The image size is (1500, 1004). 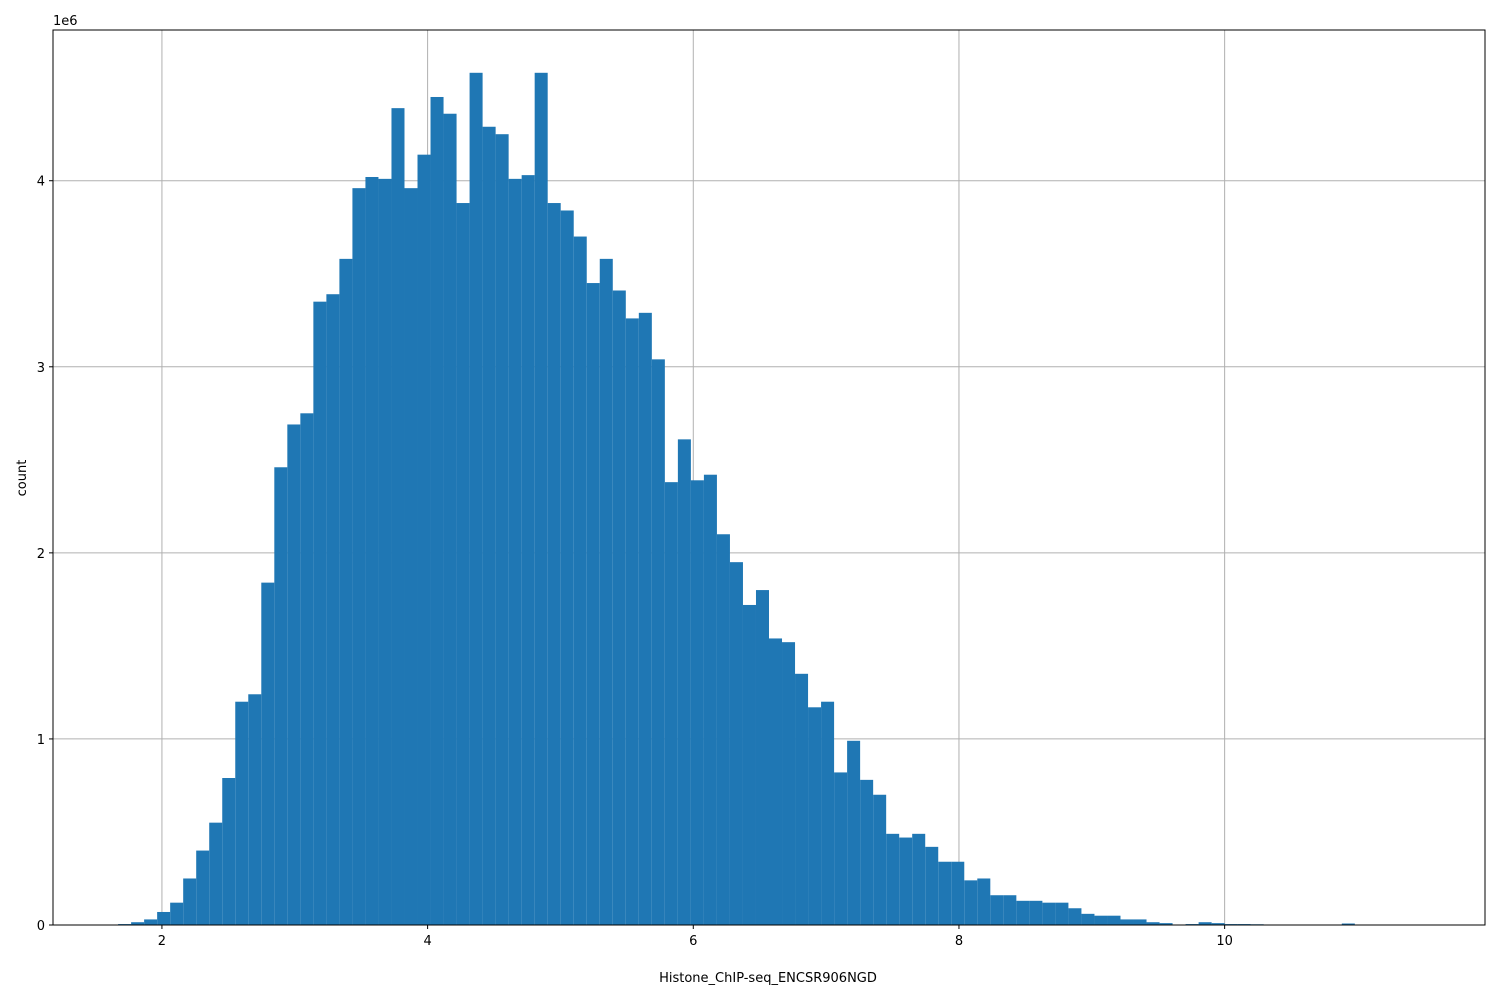 What do you see at coordinates (65, 21) in the screenshot?
I see `y-offset-label: 1e6` at bounding box center [65, 21].